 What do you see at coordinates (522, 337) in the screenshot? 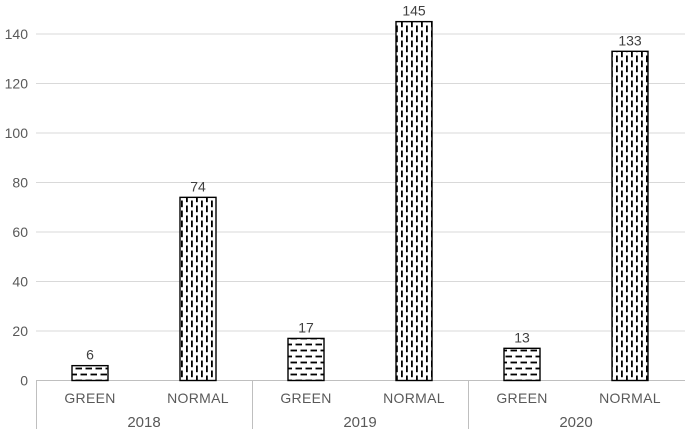
I see `bar-value-label: 13` at bounding box center [522, 337].